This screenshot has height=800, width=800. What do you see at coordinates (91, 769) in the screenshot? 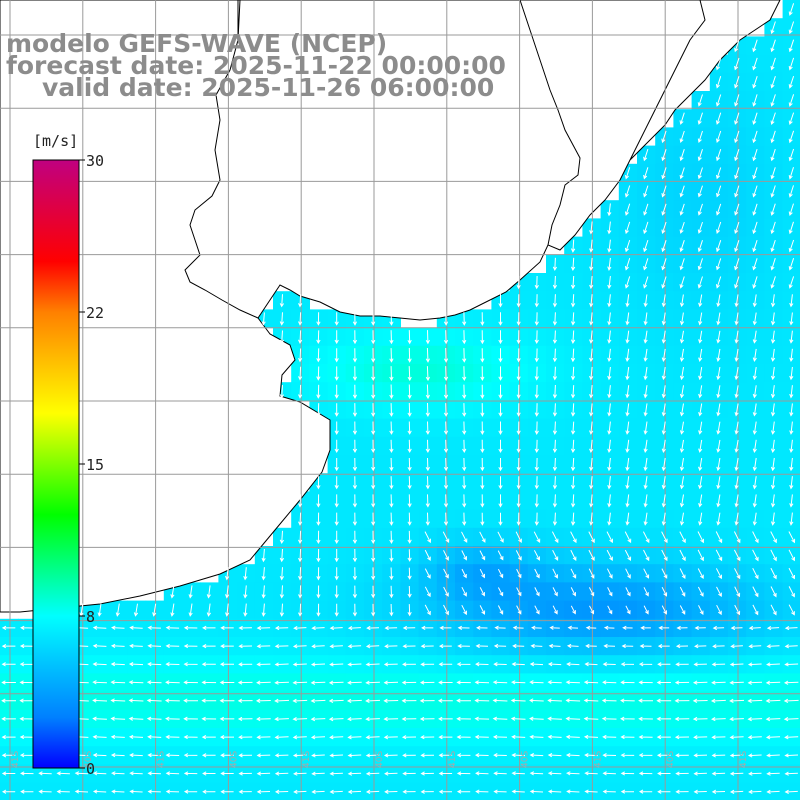
I see `colorbar-tick-label: 0` at bounding box center [91, 769].